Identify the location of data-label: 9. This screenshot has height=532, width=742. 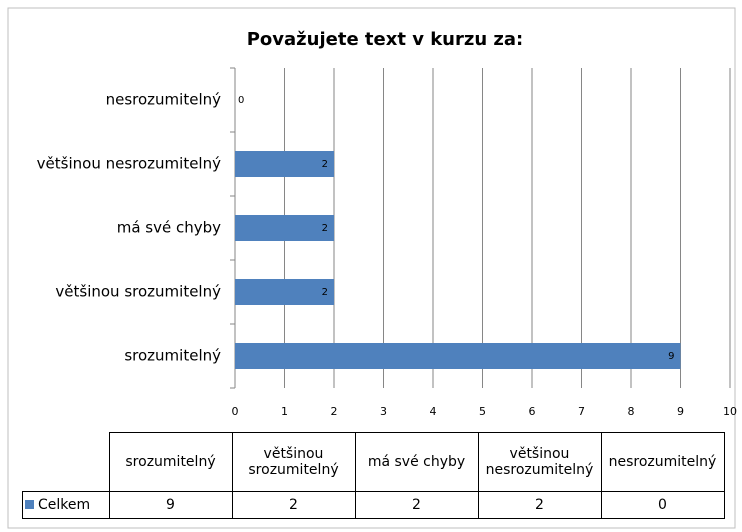
(671, 356).